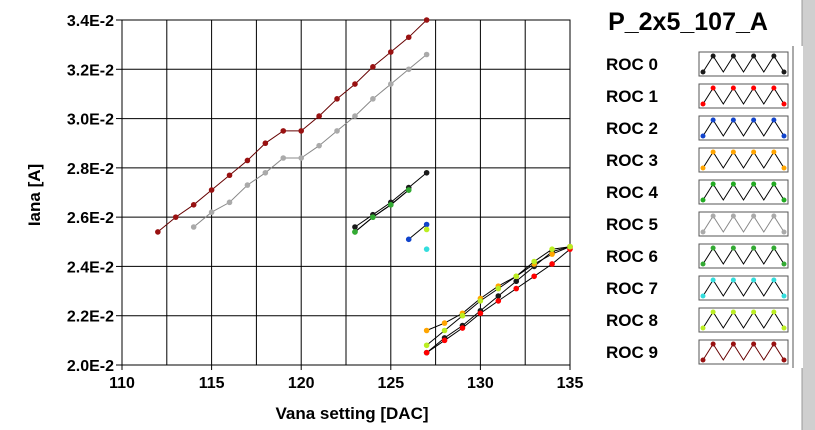 This screenshot has width=815, height=430. What do you see at coordinates (632, 192) in the screenshot?
I see `legend-label: ROC 4` at bounding box center [632, 192].